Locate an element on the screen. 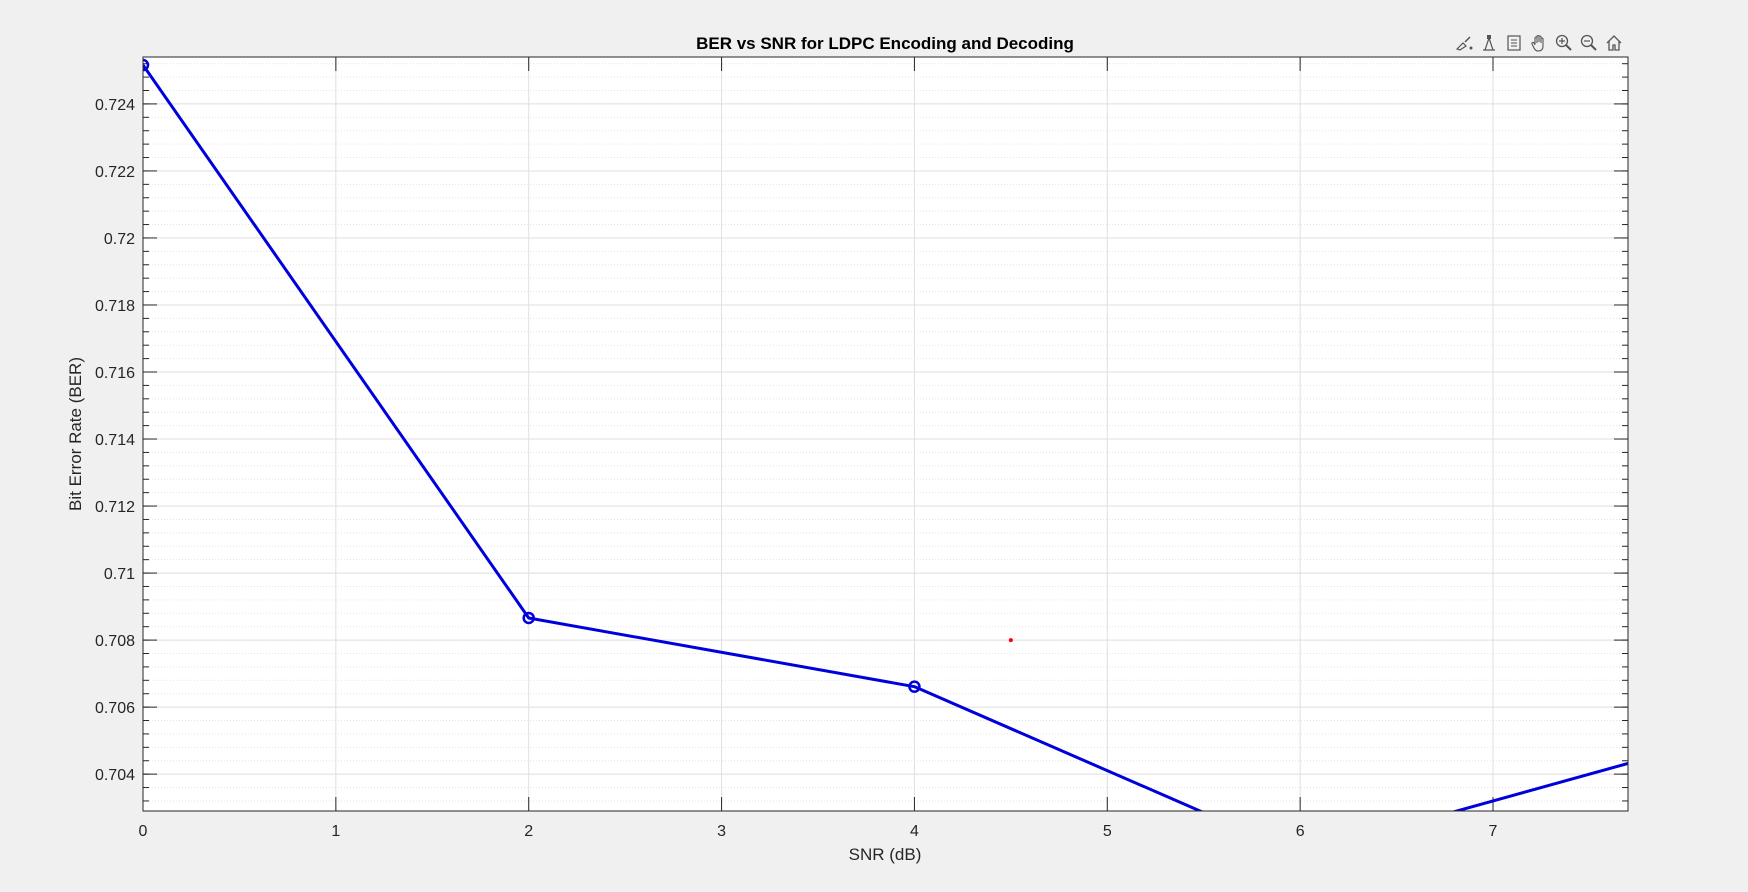 This screenshot has width=1748, height=892. data-tips-icon is located at coordinates (1489, 43).